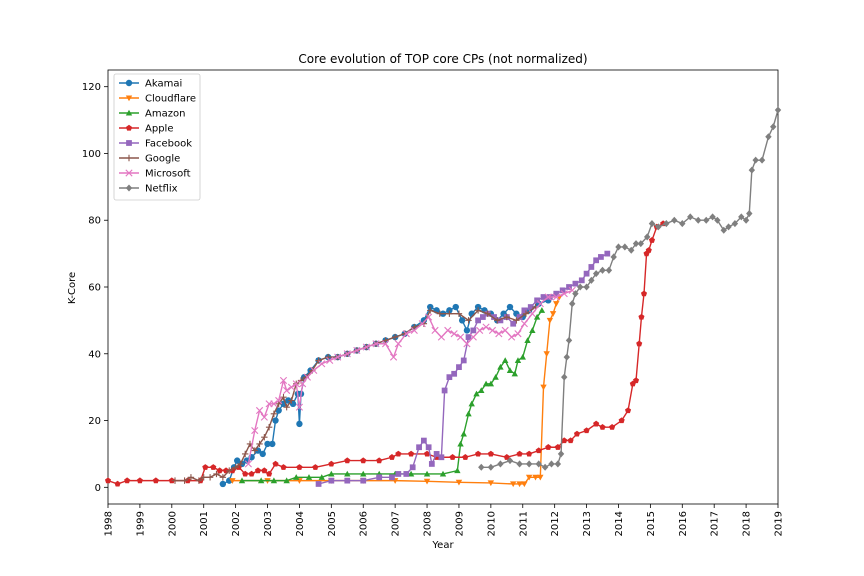 This screenshot has height=576, width=864. Describe the element at coordinates (163, 84) in the screenshot. I see `legend-label-akamai: Akamai` at that location.